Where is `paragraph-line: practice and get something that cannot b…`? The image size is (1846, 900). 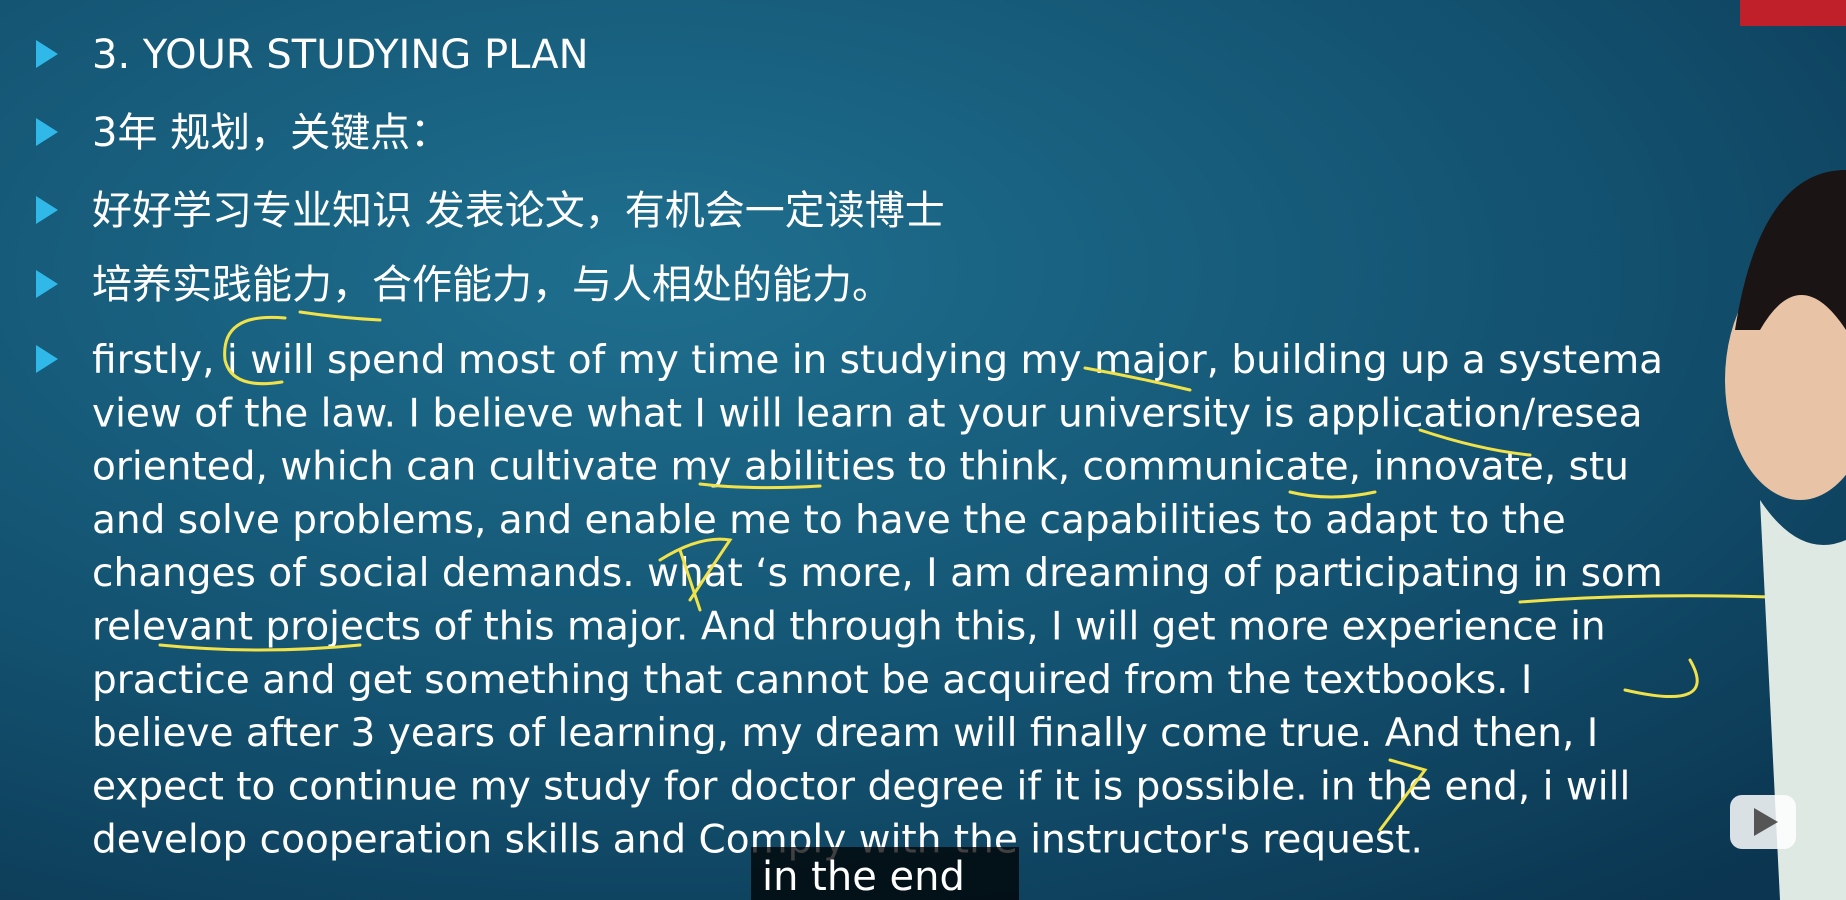
paragraph-line: practice and get something that cannot b… is located at coordinates (812, 680).